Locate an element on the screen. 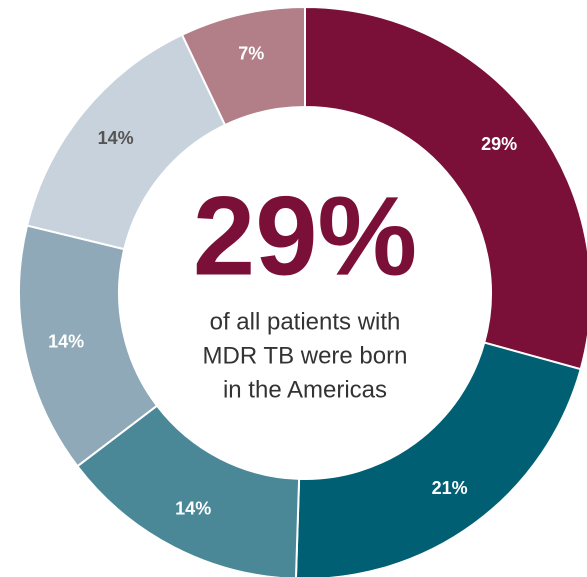  segment-label: 7% is located at coordinates (251, 54).